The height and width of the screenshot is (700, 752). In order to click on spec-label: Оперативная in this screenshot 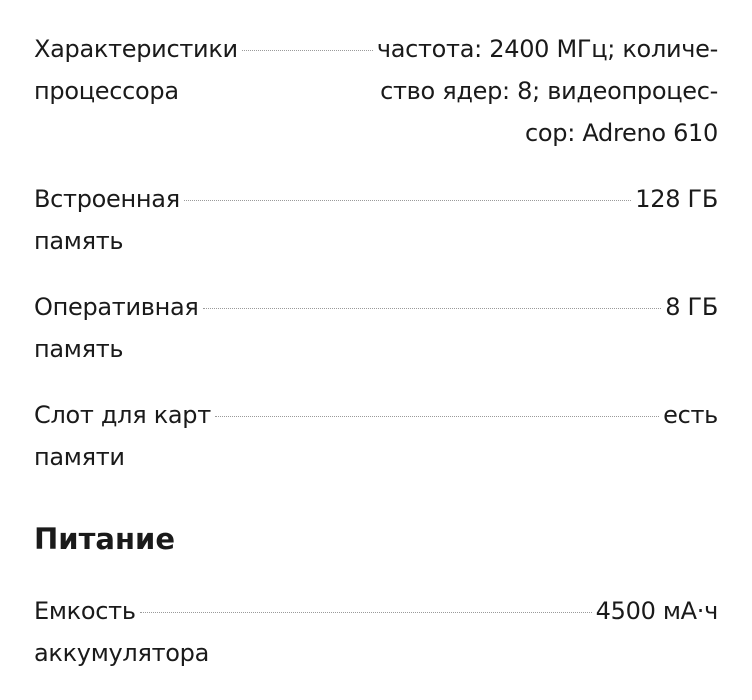, I will do `click(116, 307)`.